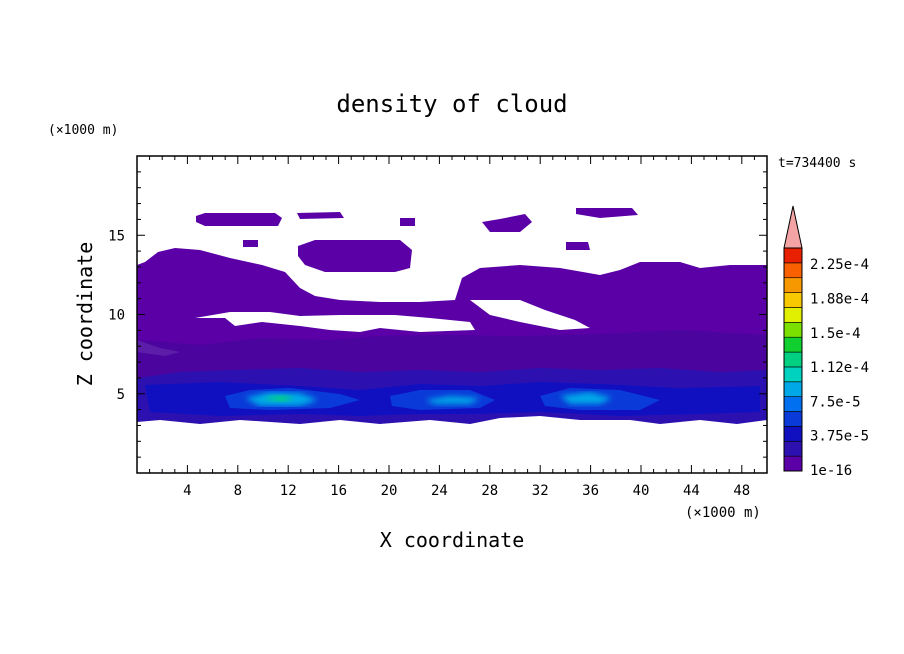 Image resolution: width=904 pixels, height=654 pixels. I want to click on colorbar-label: 1e-16, so click(831, 471).